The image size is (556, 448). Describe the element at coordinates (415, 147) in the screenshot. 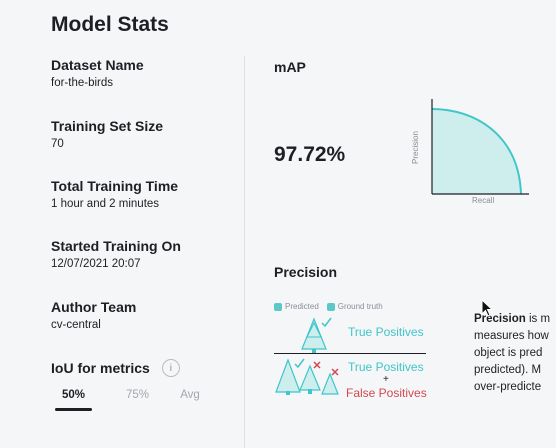

I see `pr-y-label: Precision` at that location.